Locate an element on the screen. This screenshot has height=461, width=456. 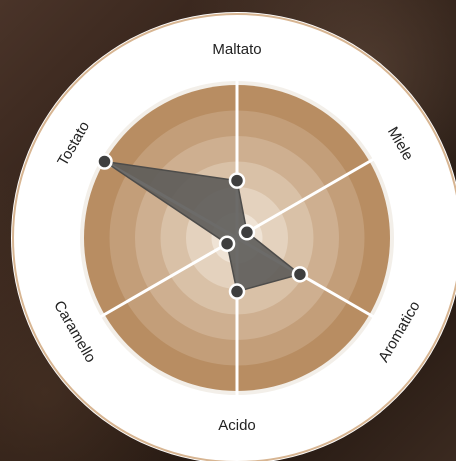
data-point-tostato is located at coordinates (104, 161).